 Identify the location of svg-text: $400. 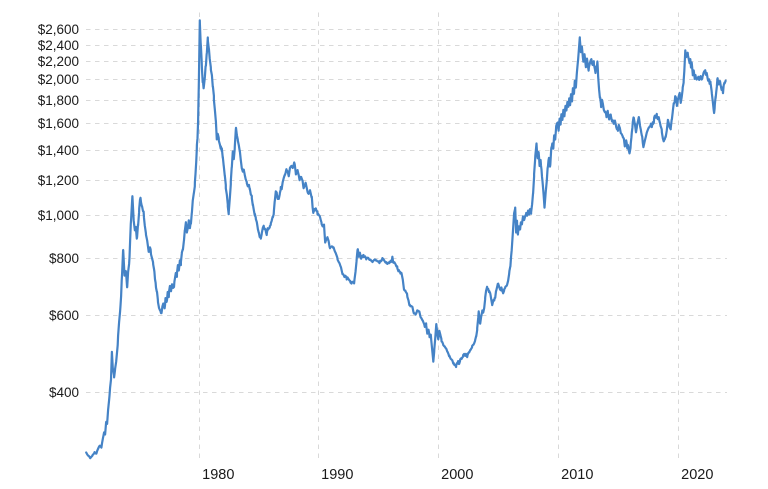
(64, 392).